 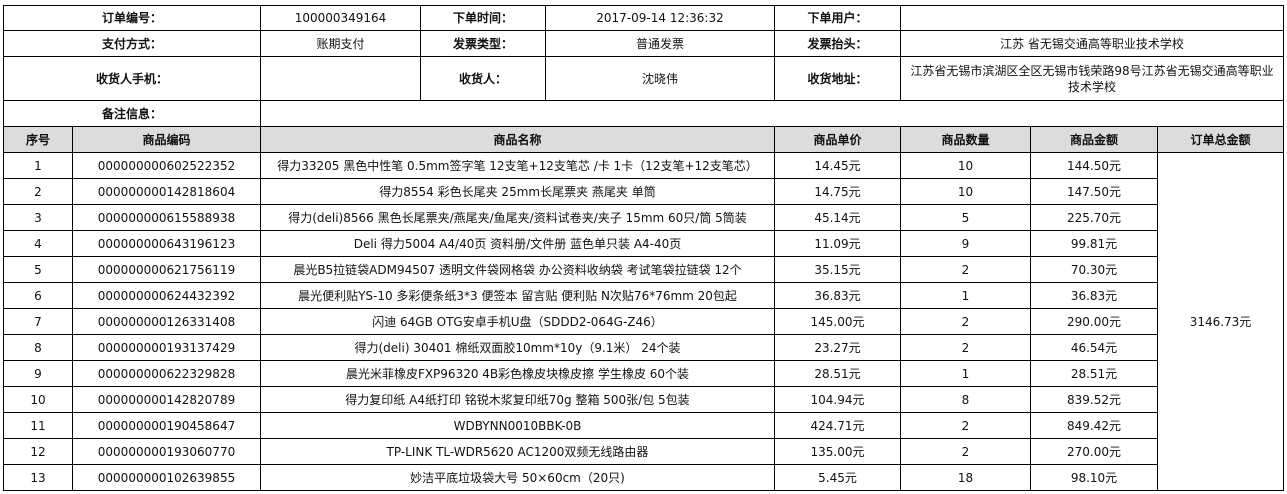 I want to click on cell-amount: 270.00元, so click(x=1094, y=451).